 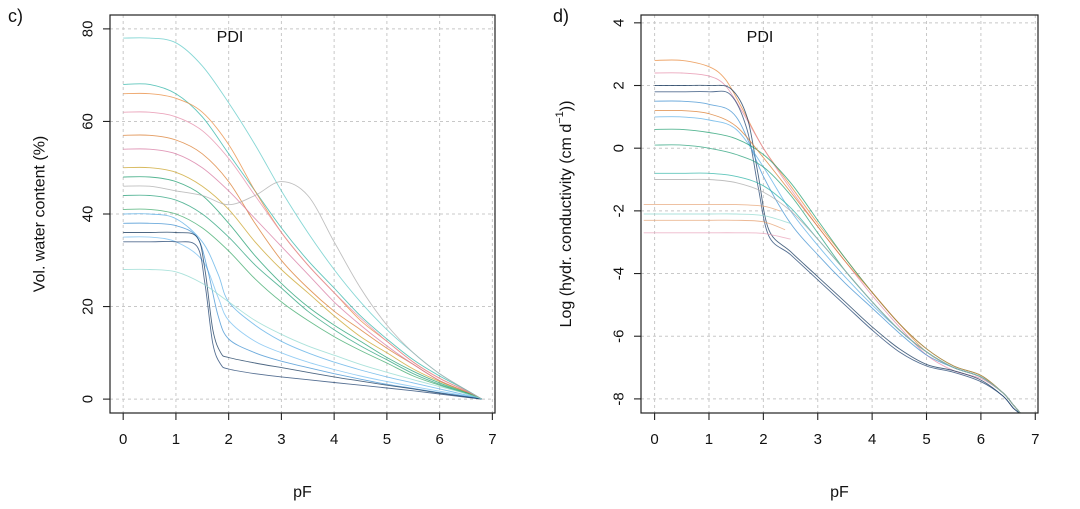 What do you see at coordinates (40, 214) in the screenshot?
I see `y-axis-title: Vol. water content (%)` at bounding box center [40, 214].